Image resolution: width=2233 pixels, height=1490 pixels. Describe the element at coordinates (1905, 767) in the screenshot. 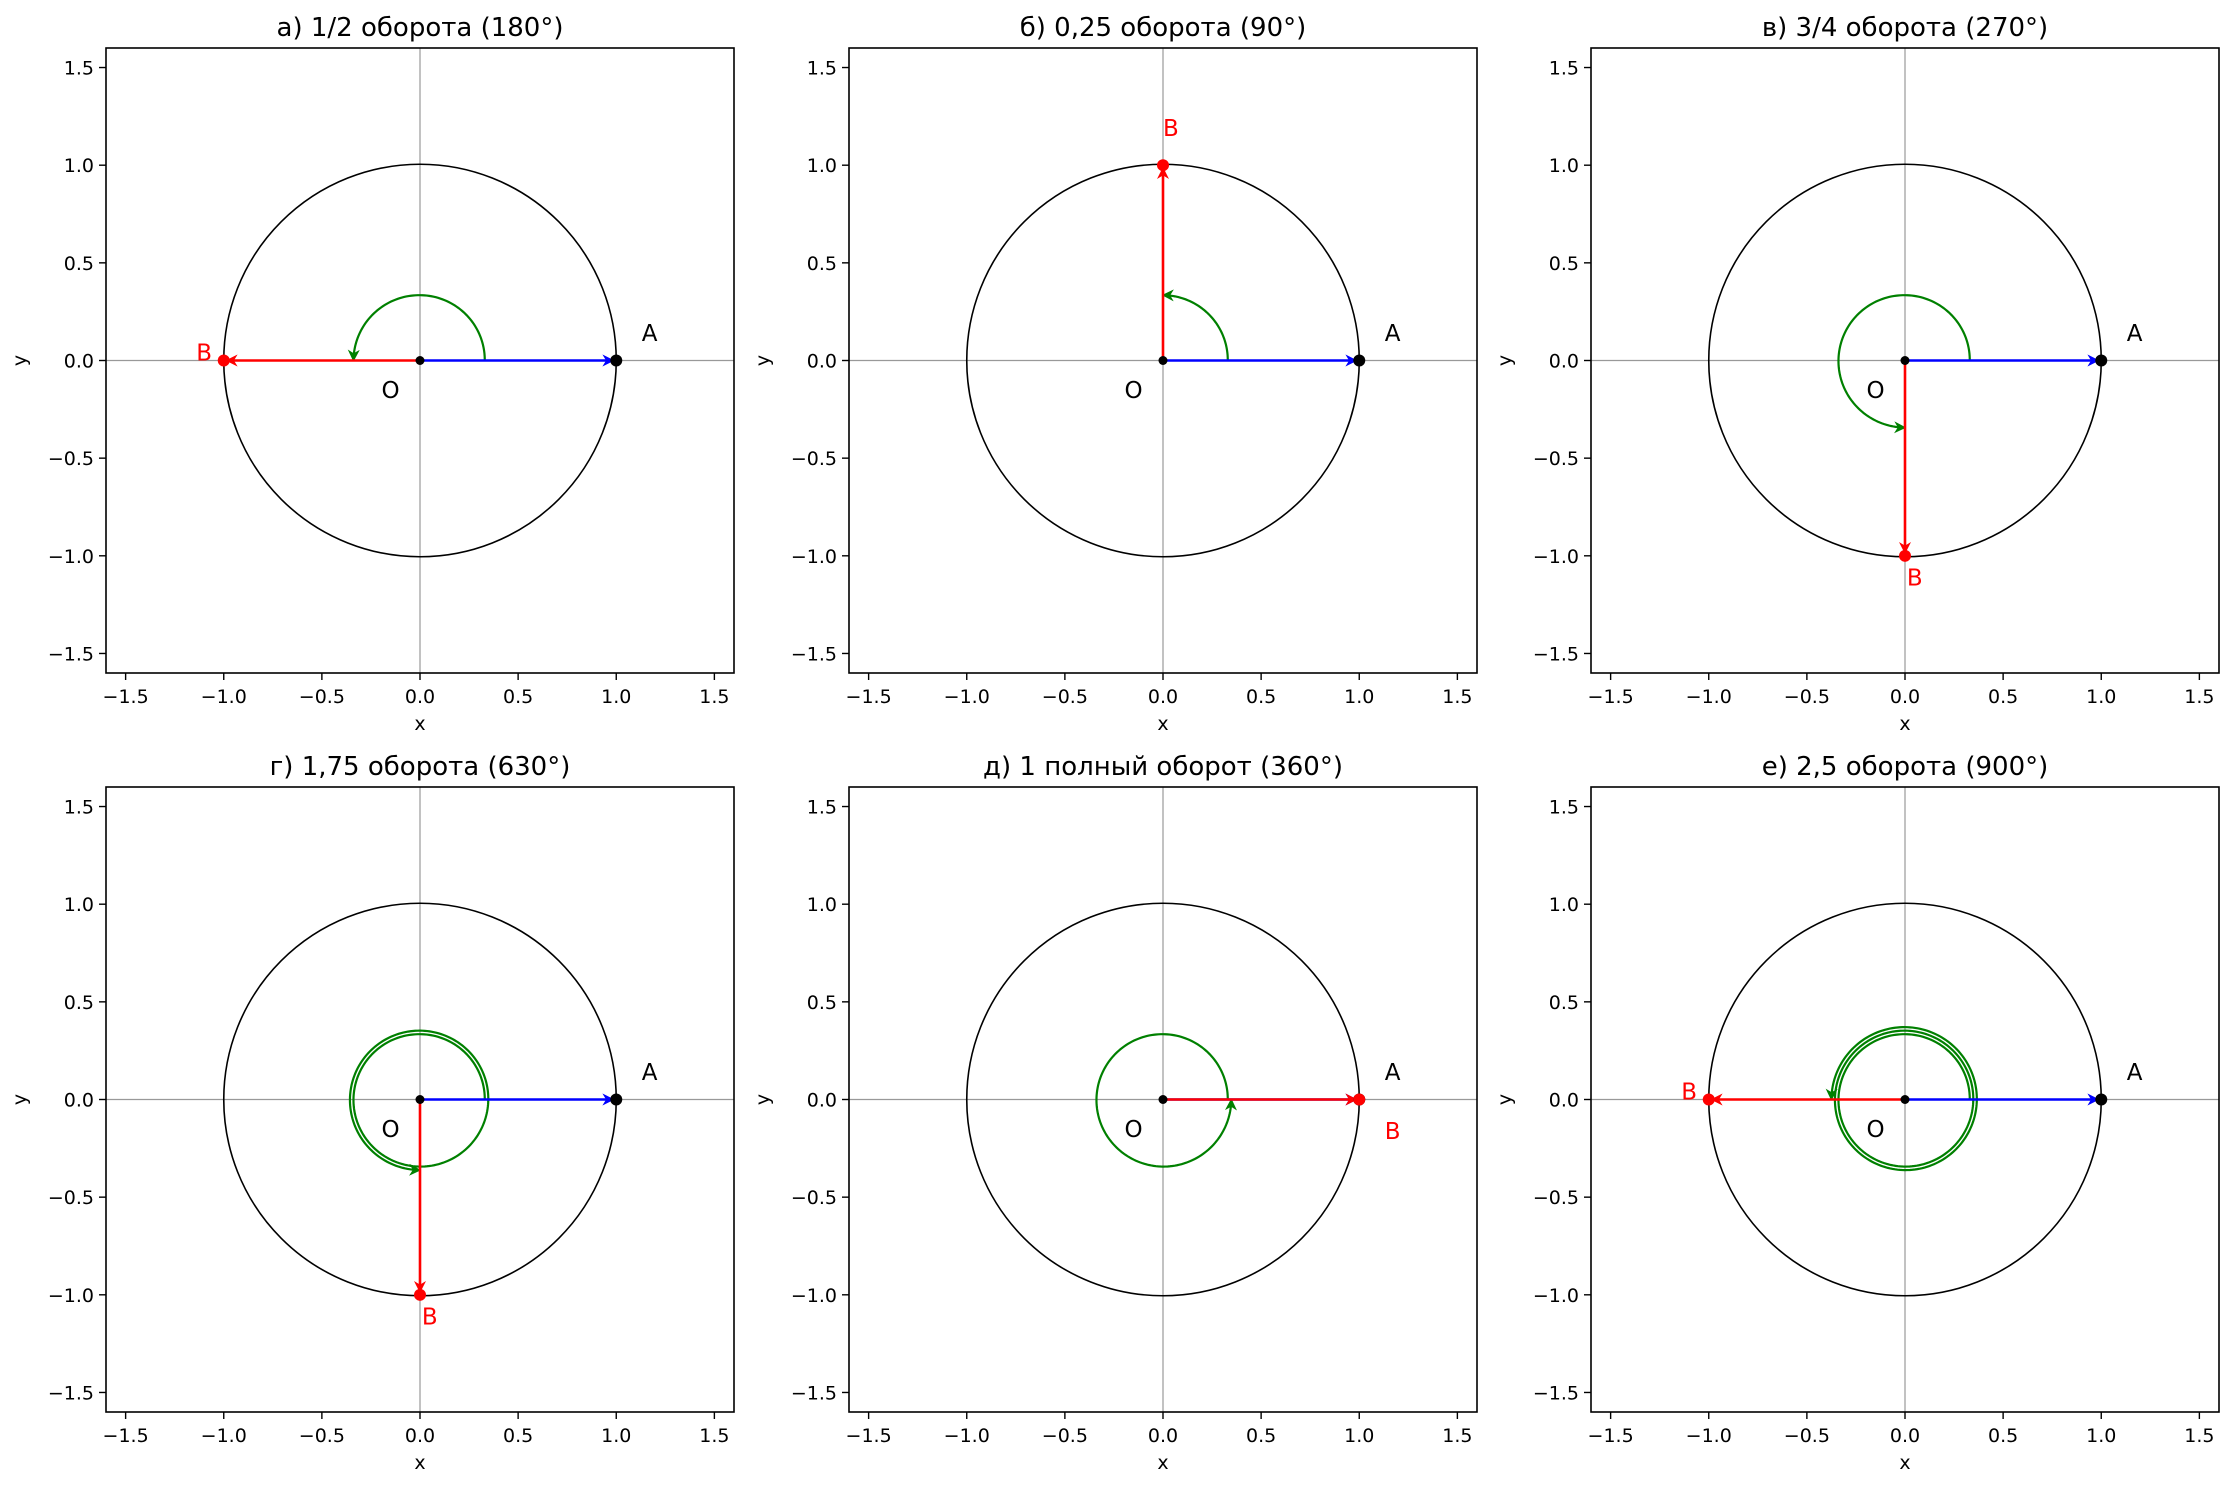

I see `chart-title: е) 2,5 оборота (900°)` at that location.